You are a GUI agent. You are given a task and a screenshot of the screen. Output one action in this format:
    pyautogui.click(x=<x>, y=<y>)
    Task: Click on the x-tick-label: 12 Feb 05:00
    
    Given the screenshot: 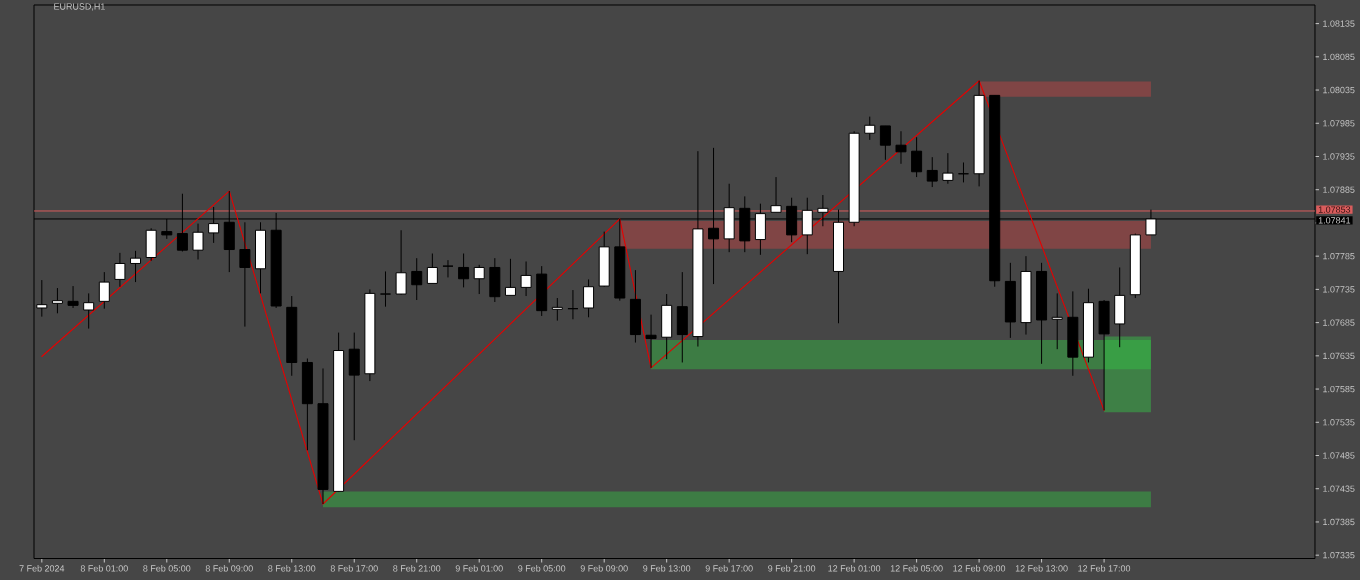 What is the action you would take?
    pyautogui.click(x=916, y=568)
    